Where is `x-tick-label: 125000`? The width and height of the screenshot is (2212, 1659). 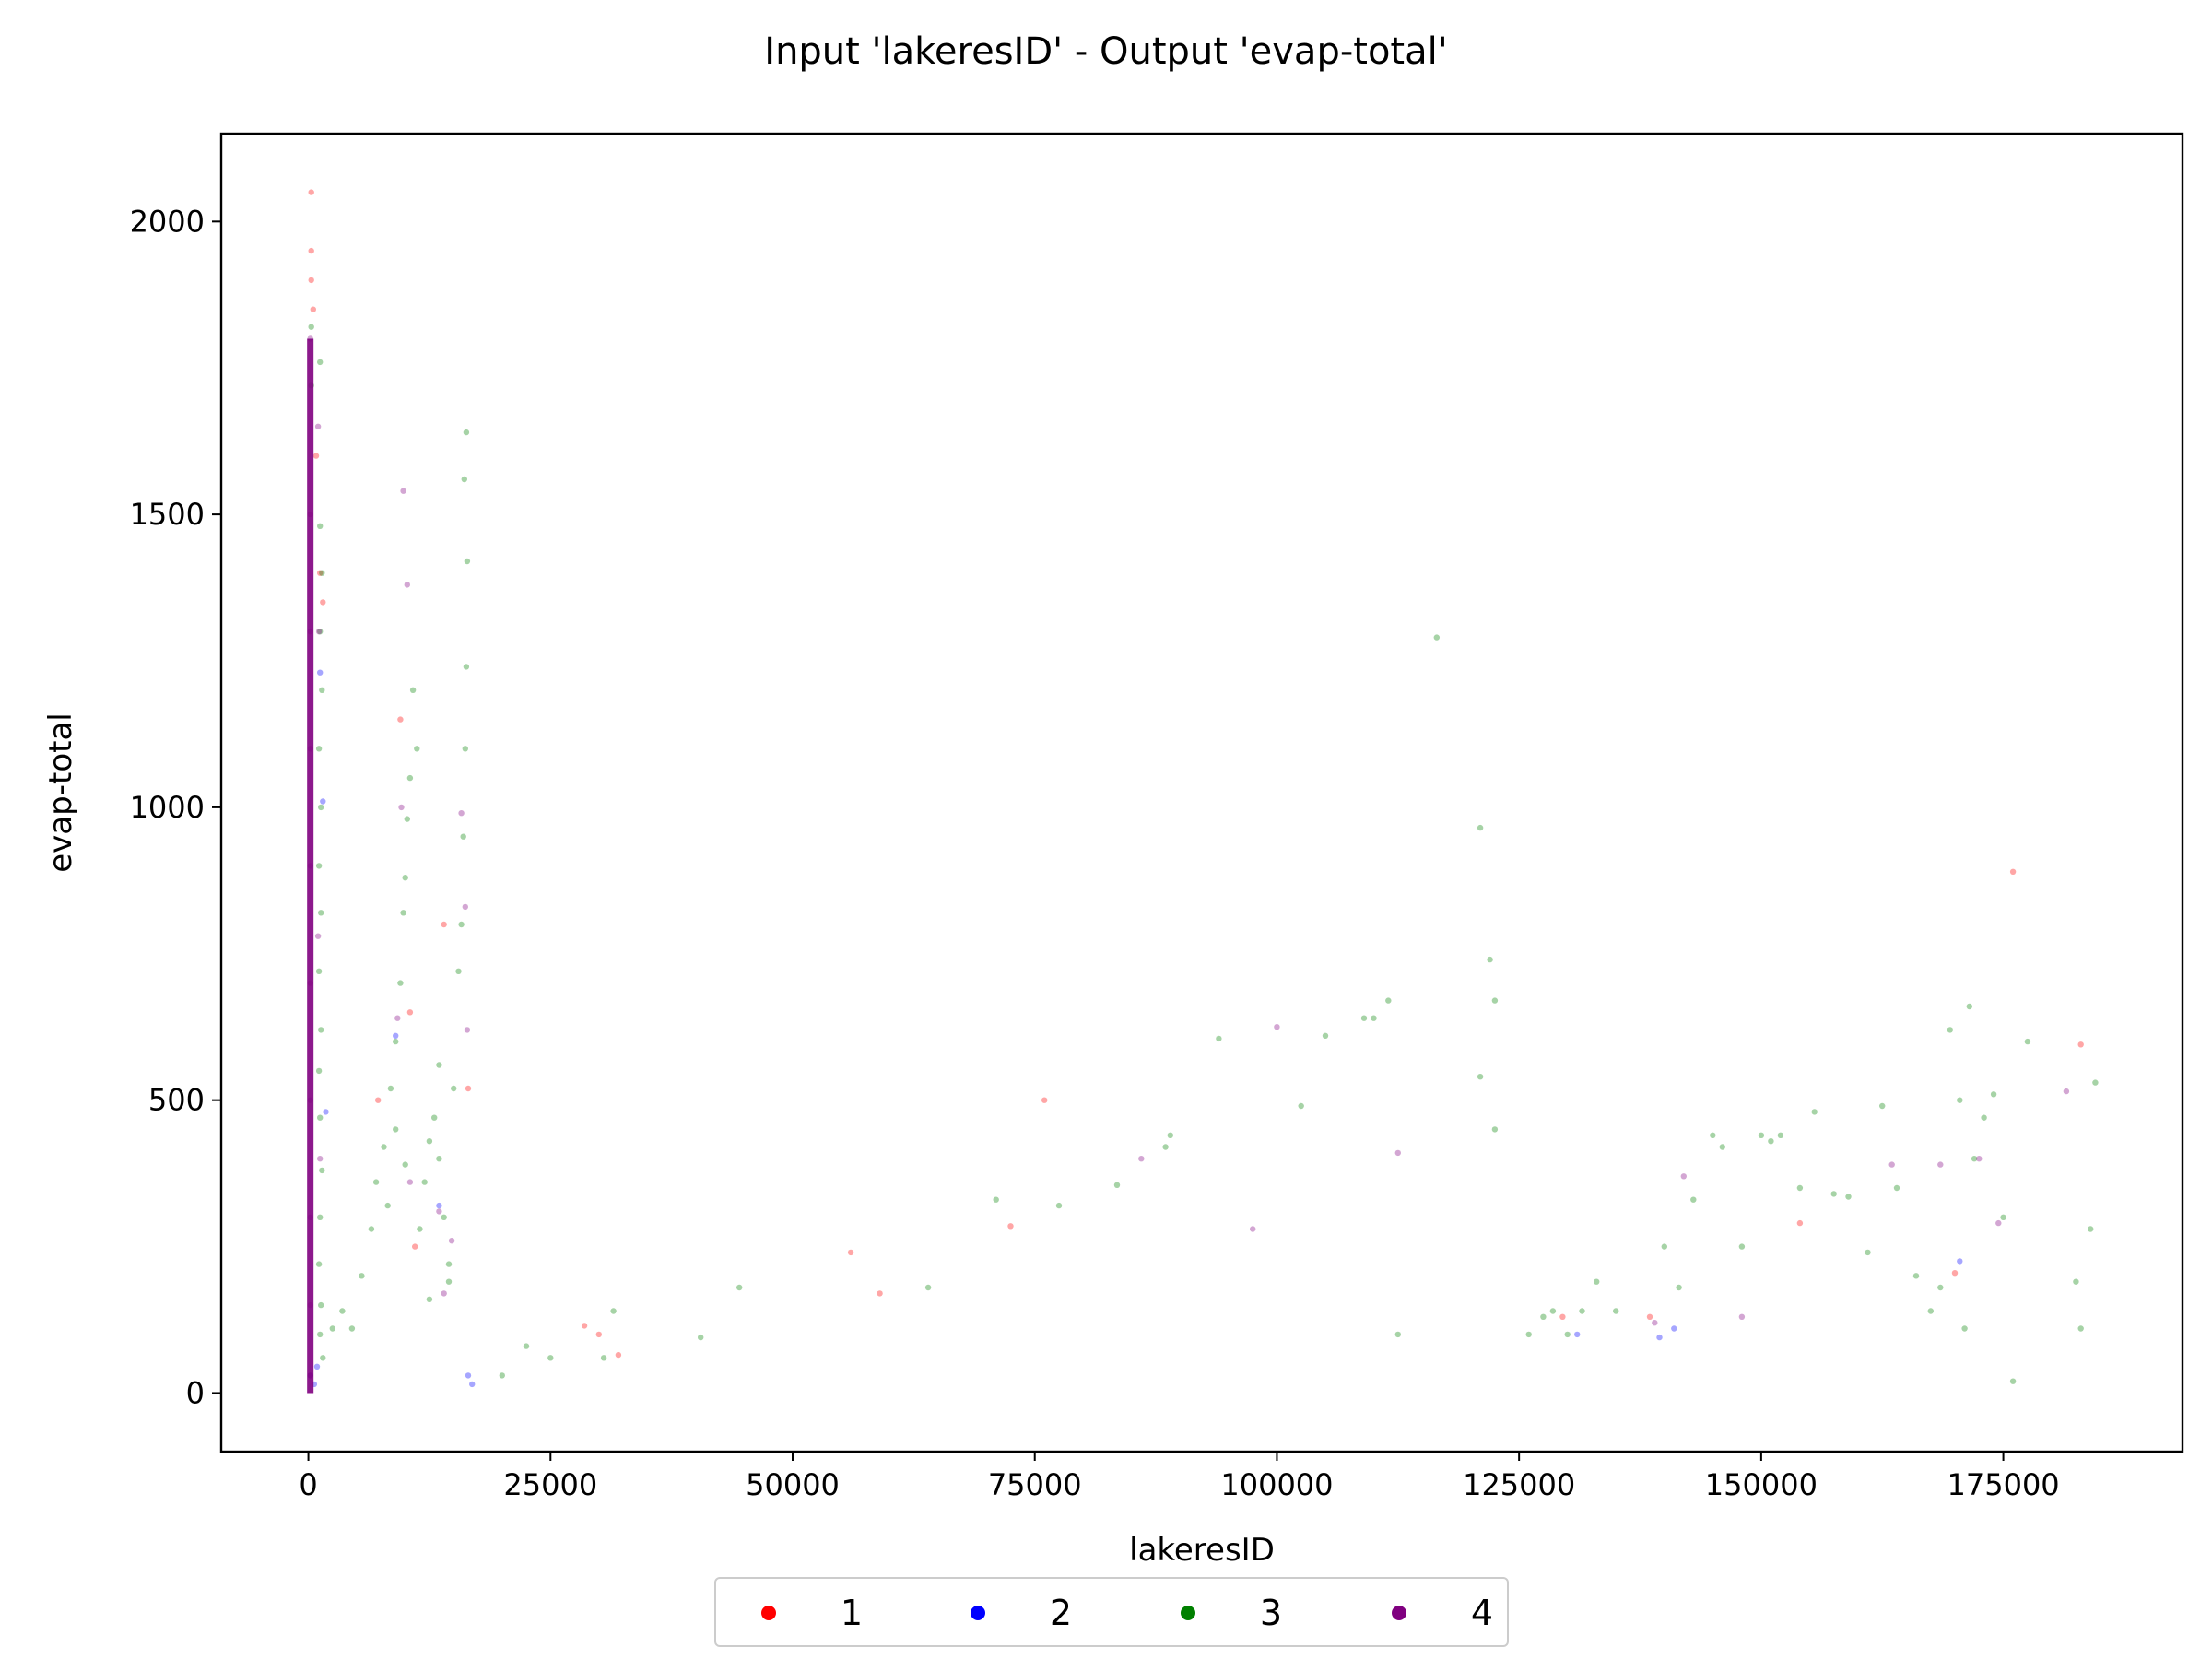
x-tick-label: 125000 is located at coordinates (1519, 1484).